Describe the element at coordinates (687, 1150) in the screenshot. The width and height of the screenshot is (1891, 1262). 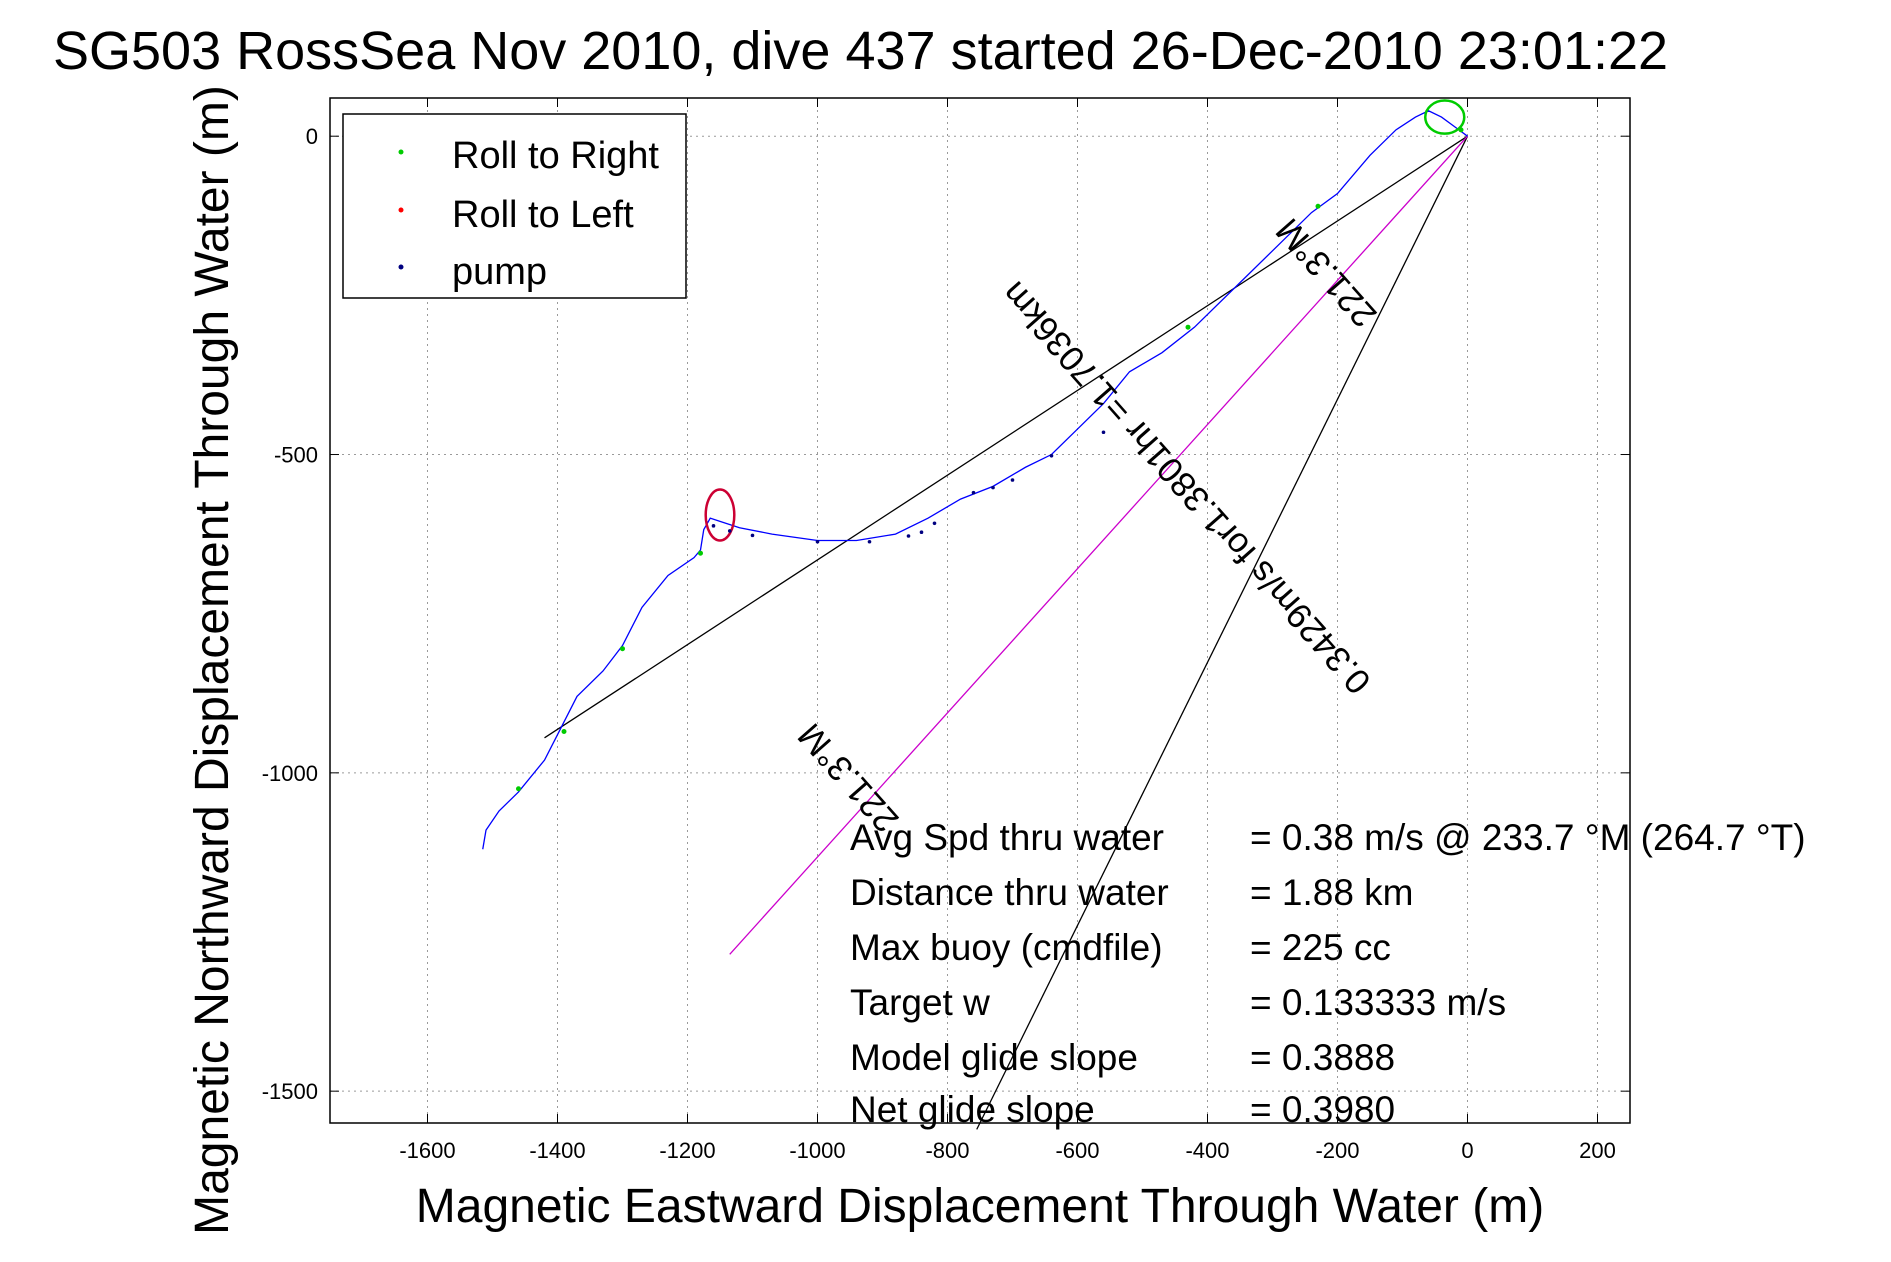
I see `x-tick-label: -1200` at that location.